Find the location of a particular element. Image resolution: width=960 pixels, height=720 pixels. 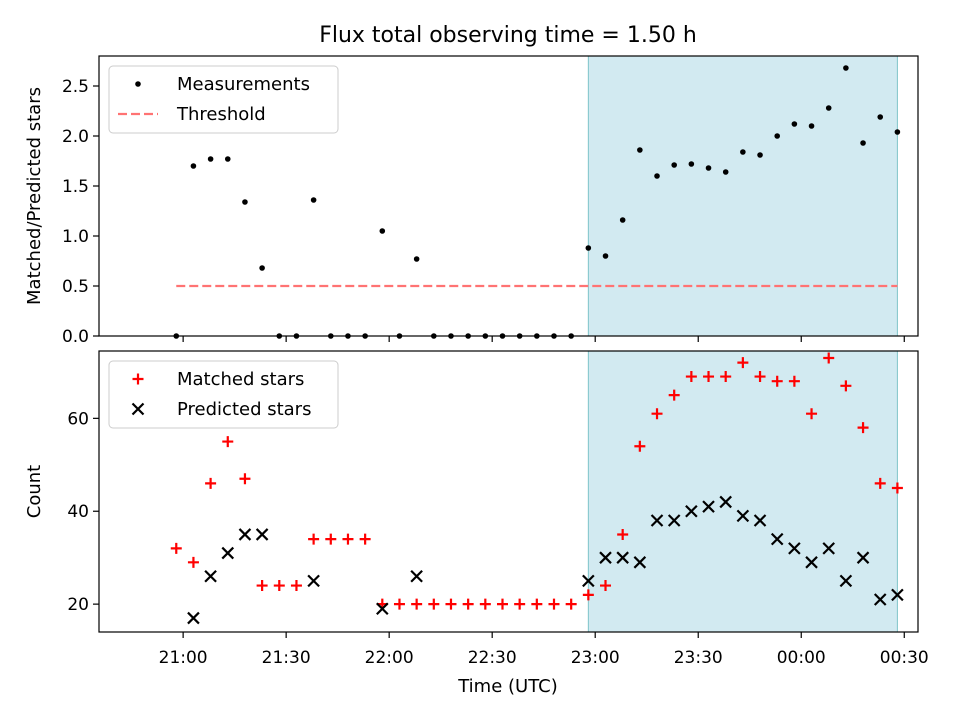

y-tick-label: 40 is located at coordinates (78, 512).